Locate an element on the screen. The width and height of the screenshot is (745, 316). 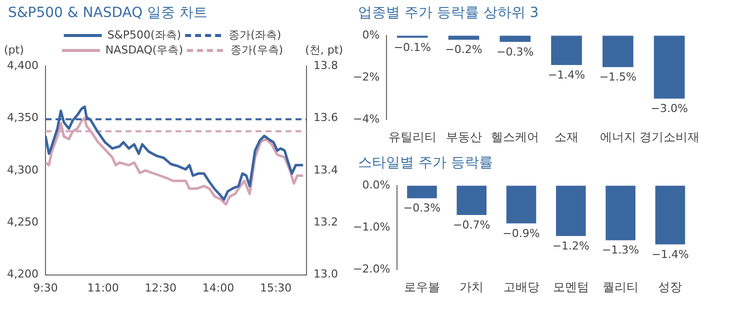
chart-title: 업종별 주가 등락률 상하위 3 is located at coordinates (448, 13).